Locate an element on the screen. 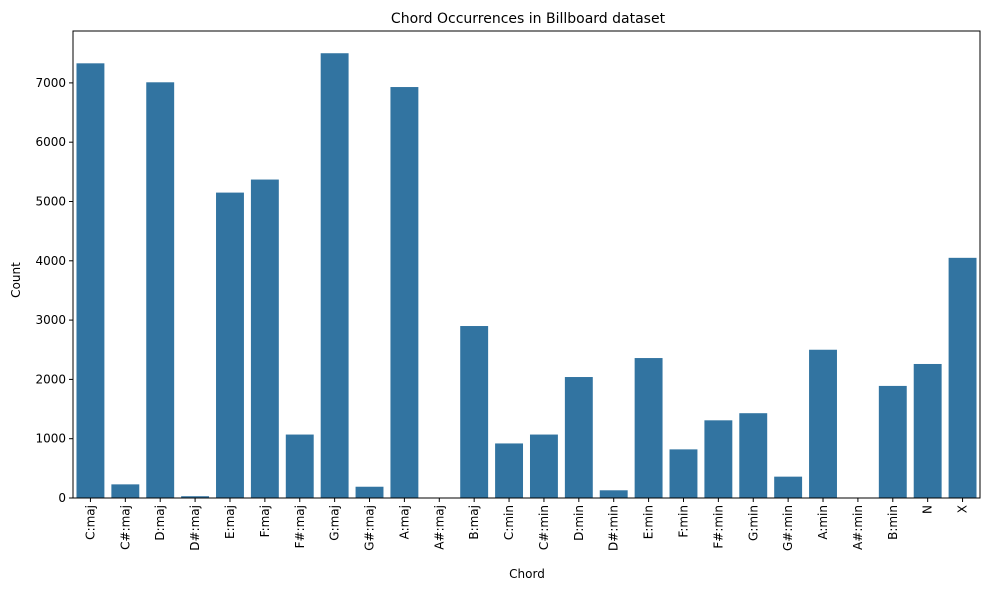 Image resolution: width=989 pixels, height=590 pixels. bar-C#:min is located at coordinates (543, 466).